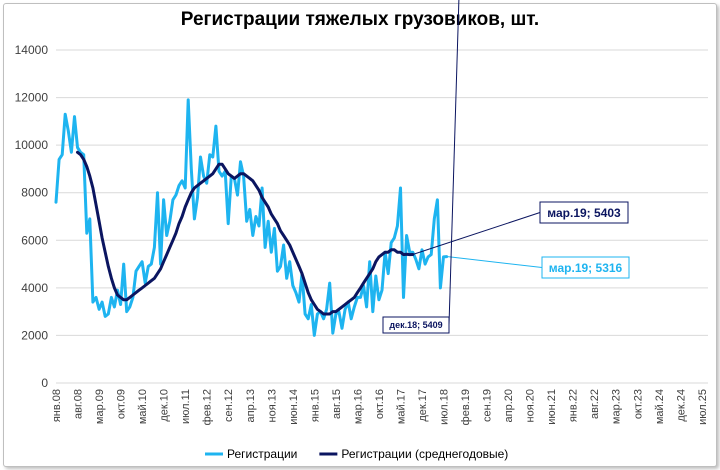  Describe the element at coordinates (424, 454) in the screenshot. I see `legend-label: Регистрации (среднегодовые)` at that location.